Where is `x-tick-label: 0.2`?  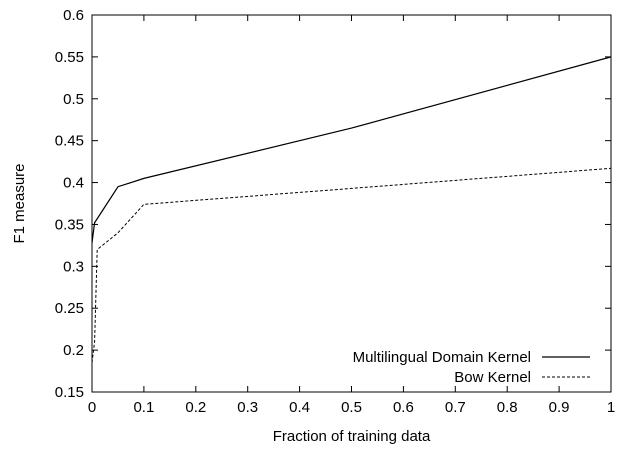 x-tick-label: 0.2 is located at coordinates (195, 407).